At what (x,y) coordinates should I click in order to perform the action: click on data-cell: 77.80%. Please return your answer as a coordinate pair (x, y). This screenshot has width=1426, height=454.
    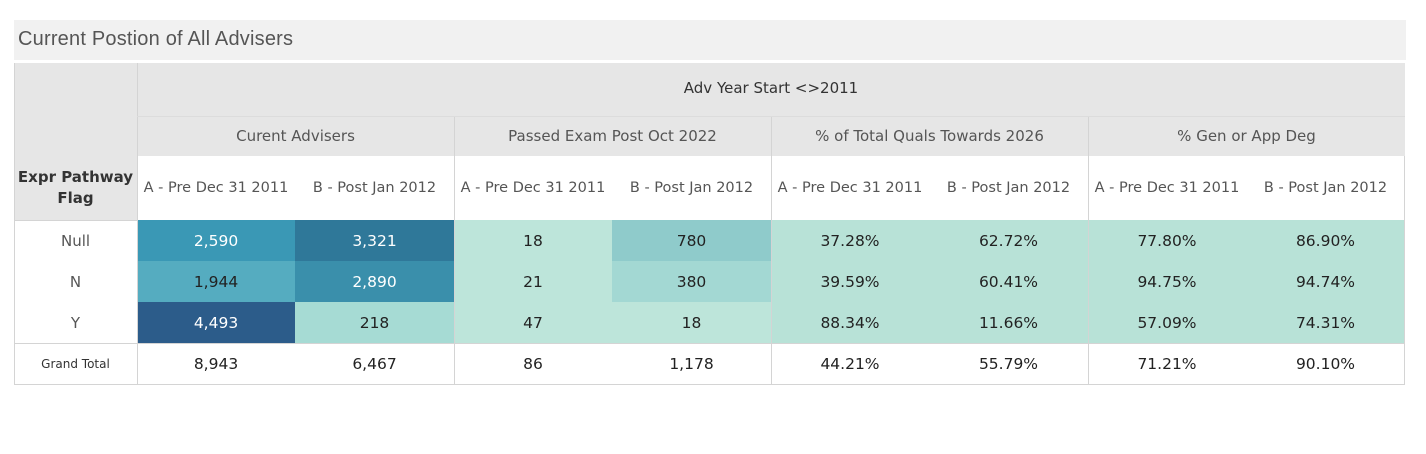
    Looking at the image, I should click on (1167, 240).